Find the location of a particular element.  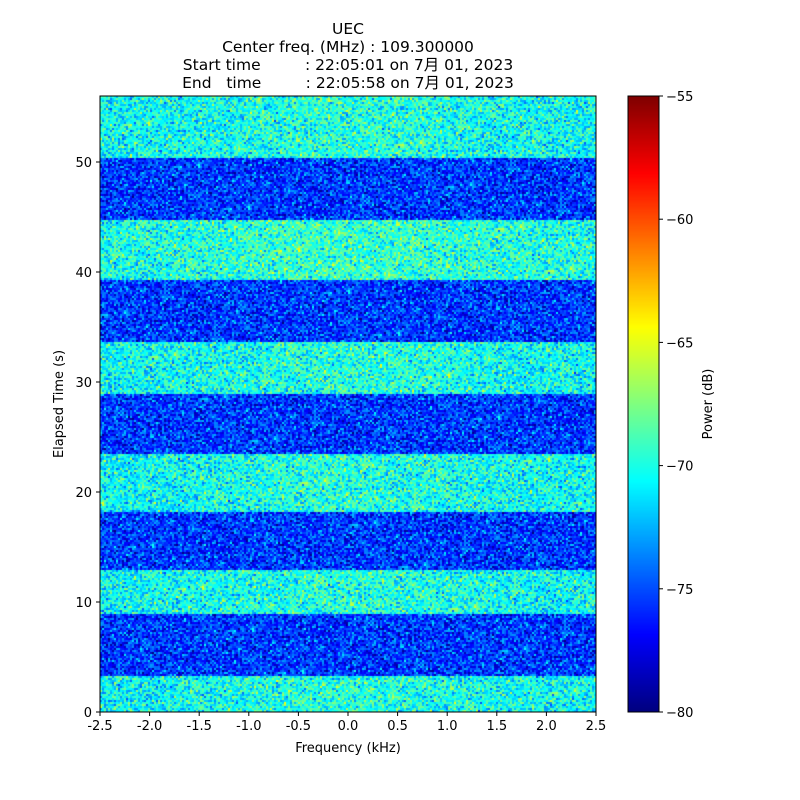

chart-subtitle-start-time: Start time : 22:05:01 on 7月 01, 2023 is located at coordinates (348, 65).